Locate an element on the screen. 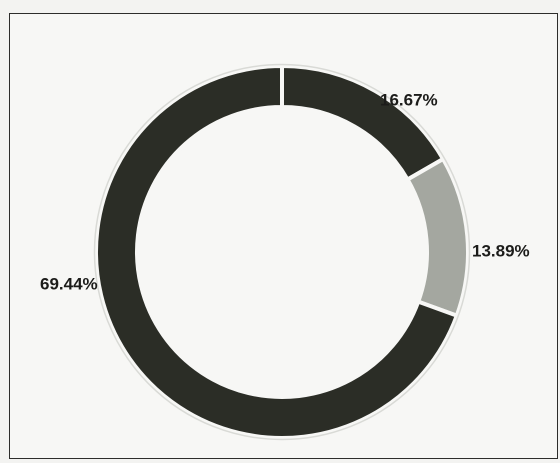  data-label-slice-1: 16.67% is located at coordinates (409, 99).